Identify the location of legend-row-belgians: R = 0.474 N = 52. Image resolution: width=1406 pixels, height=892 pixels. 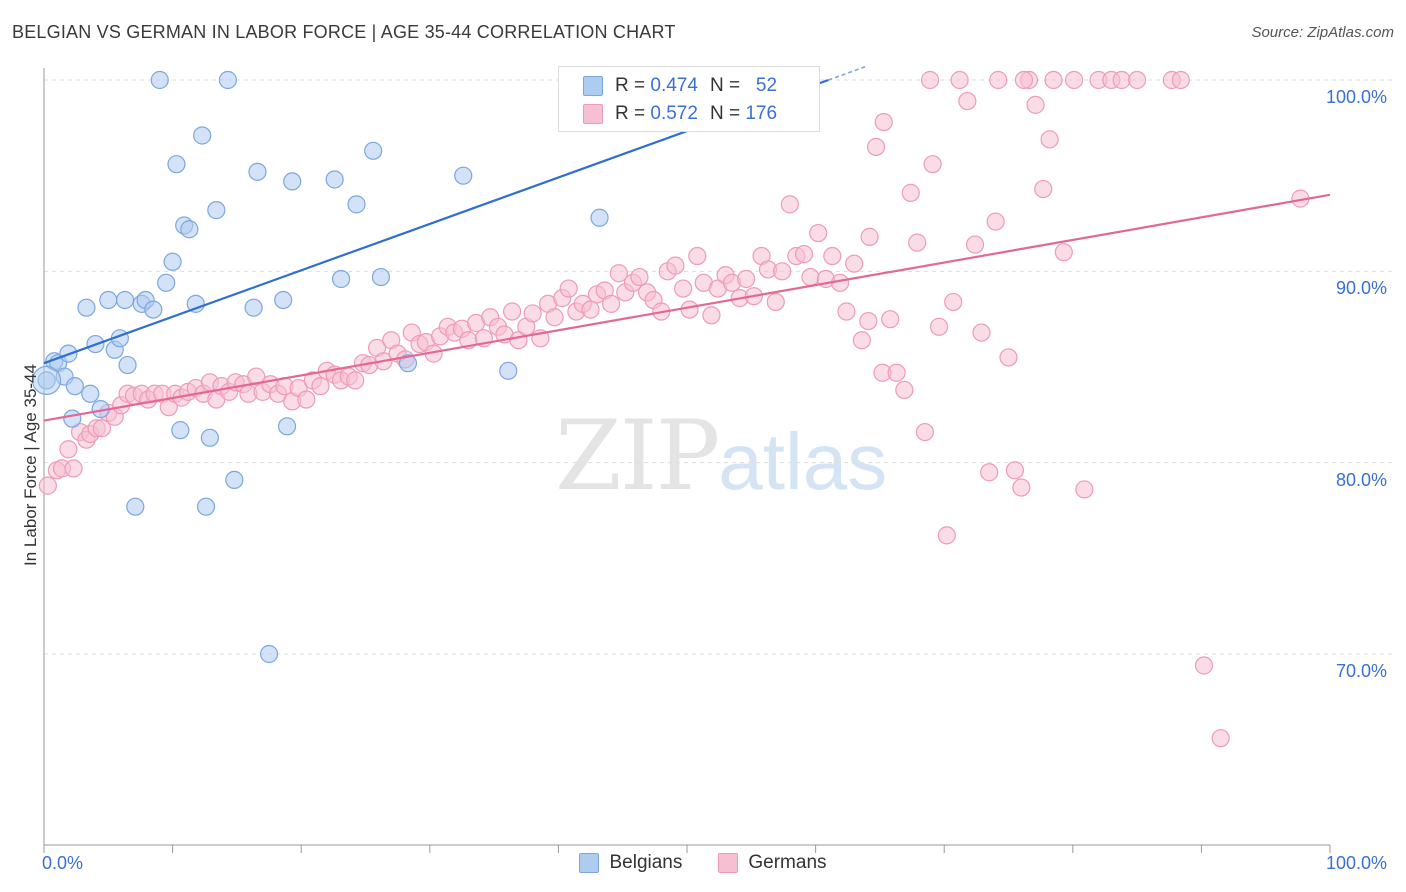
(680, 86).